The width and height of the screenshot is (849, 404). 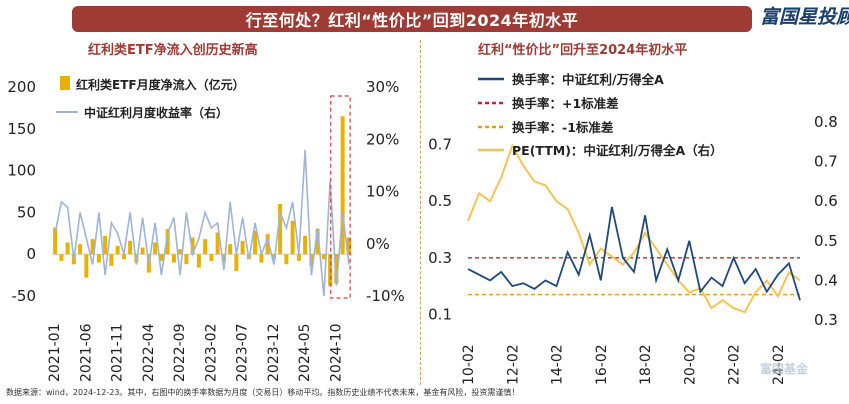 What do you see at coordinates (21, 171) in the screenshot?
I see `left-y-tick: 100` at bounding box center [21, 171].